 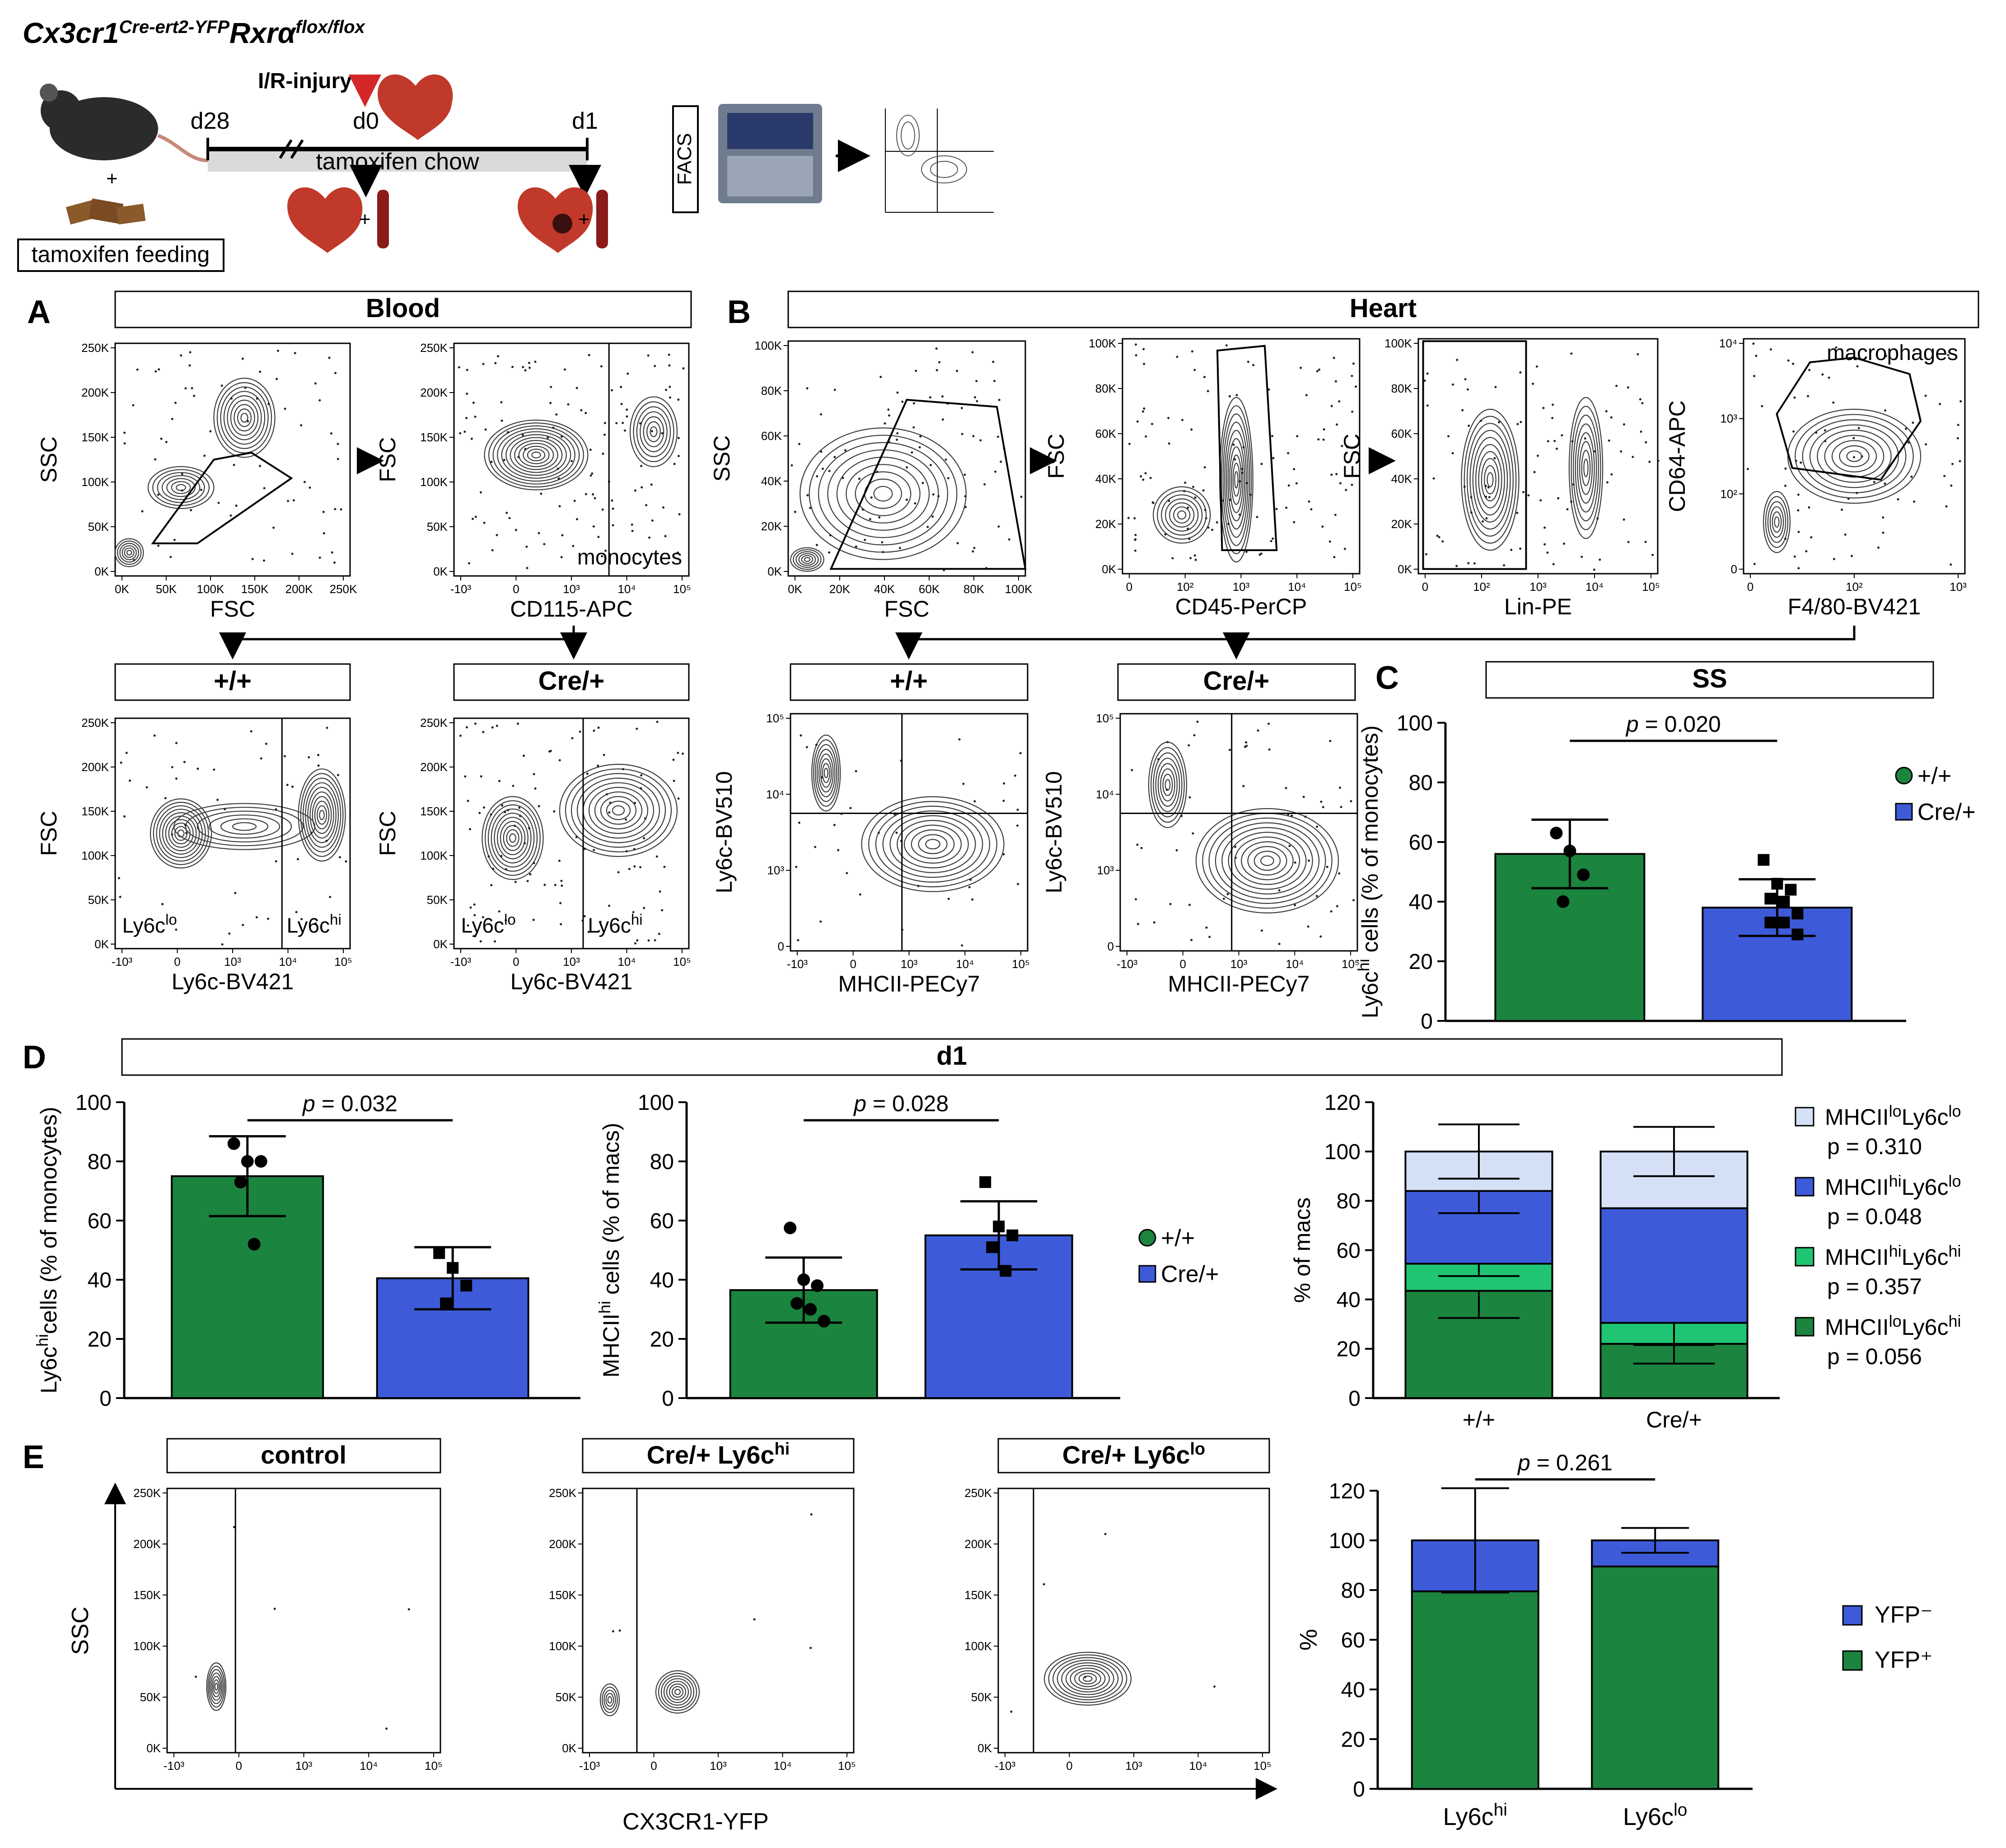 I want to click on y-tick-label: 200K, so click(x=95, y=767).